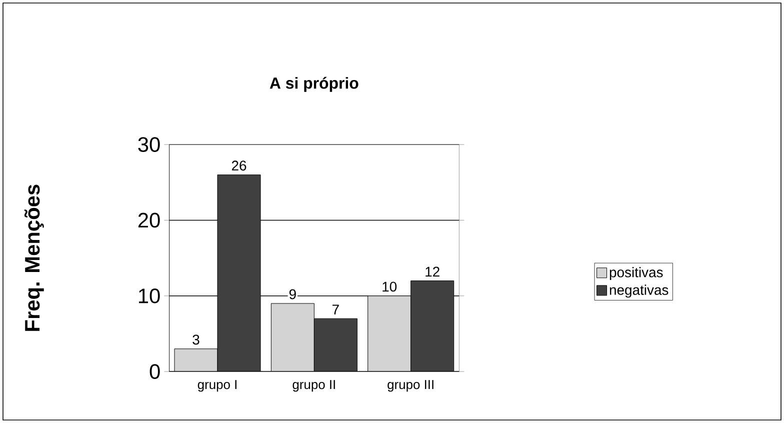 This screenshot has height=423, width=784. What do you see at coordinates (196, 339) in the screenshot?
I see `data-label: 3` at bounding box center [196, 339].